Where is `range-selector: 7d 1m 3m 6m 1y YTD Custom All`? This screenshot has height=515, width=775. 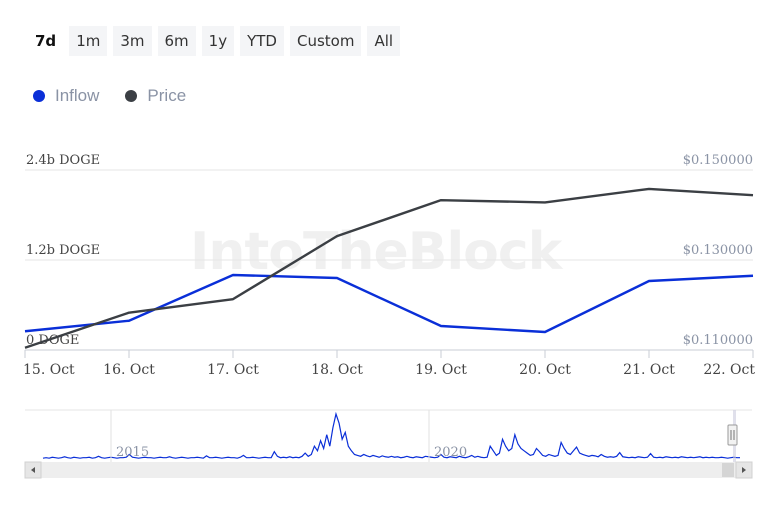 range-selector: 7d 1m 3m 6m 1y YTD Custom All is located at coordinates (214, 41).